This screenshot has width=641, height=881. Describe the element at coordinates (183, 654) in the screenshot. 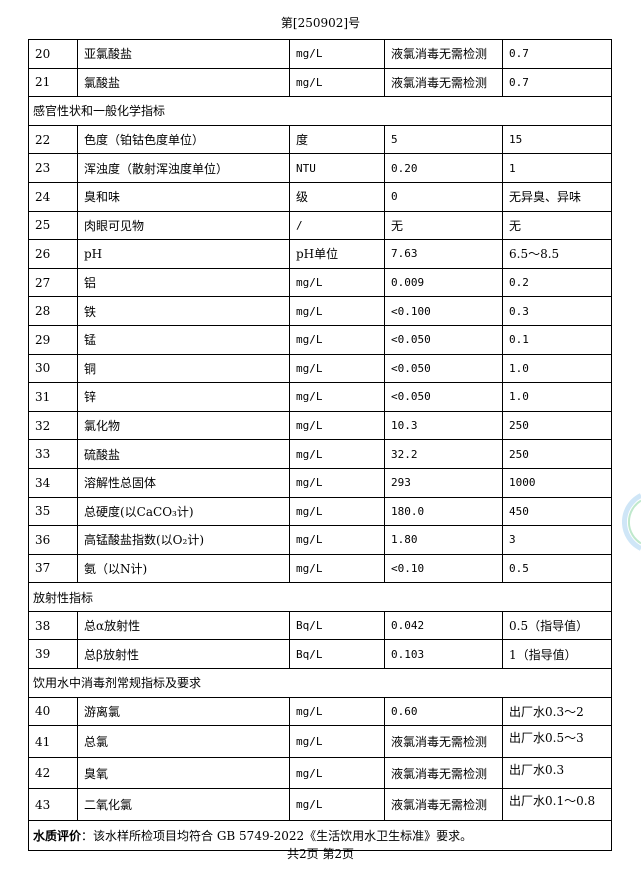

I see `item-name: 总β放射性` at that location.